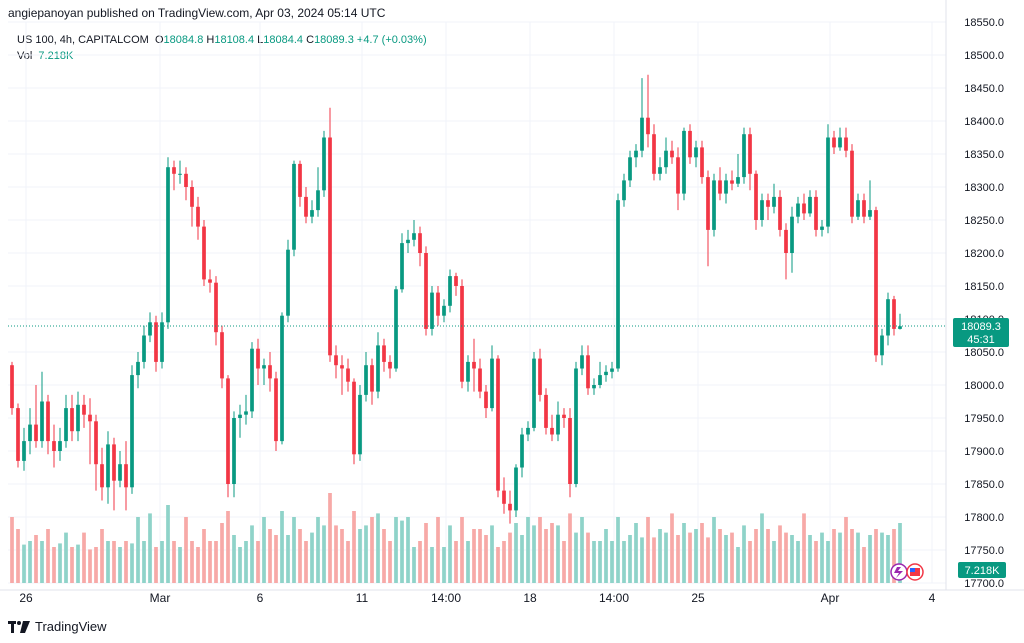  Describe the element at coordinates (907, 572) in the screenshot. I see `event-icons` at that location.